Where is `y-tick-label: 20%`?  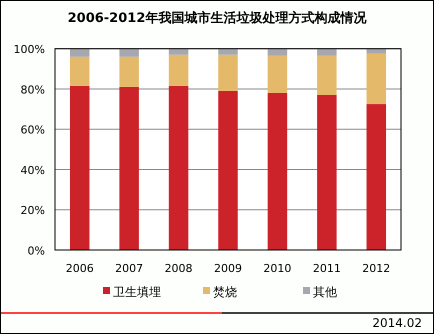 y-tick-label: 20% is located at coordinates (32, 211).